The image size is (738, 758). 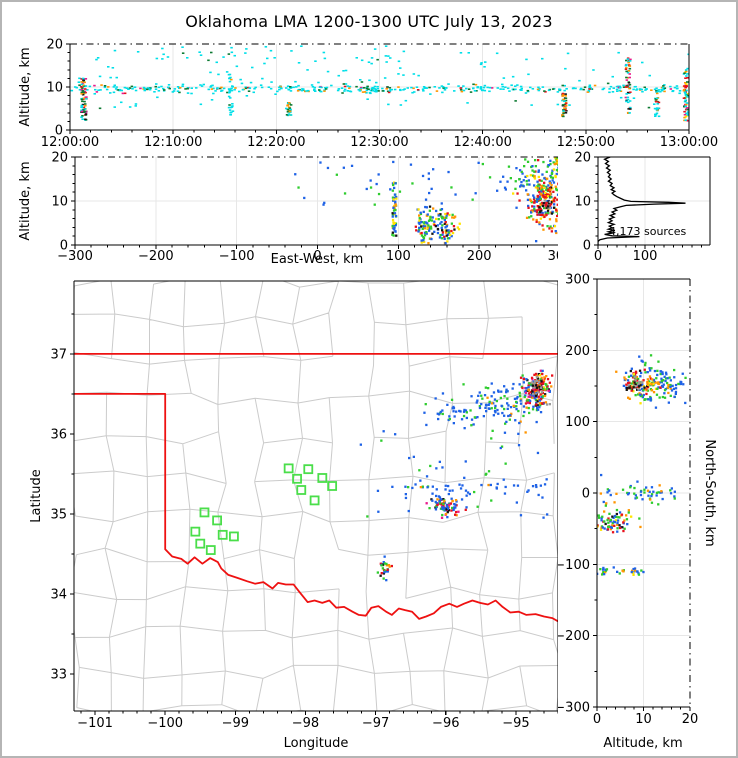 What do you see at coordinates (379, 142) in the screenshot?
I see `svg-text: 12:30:00` at bounding box center [379, 142].